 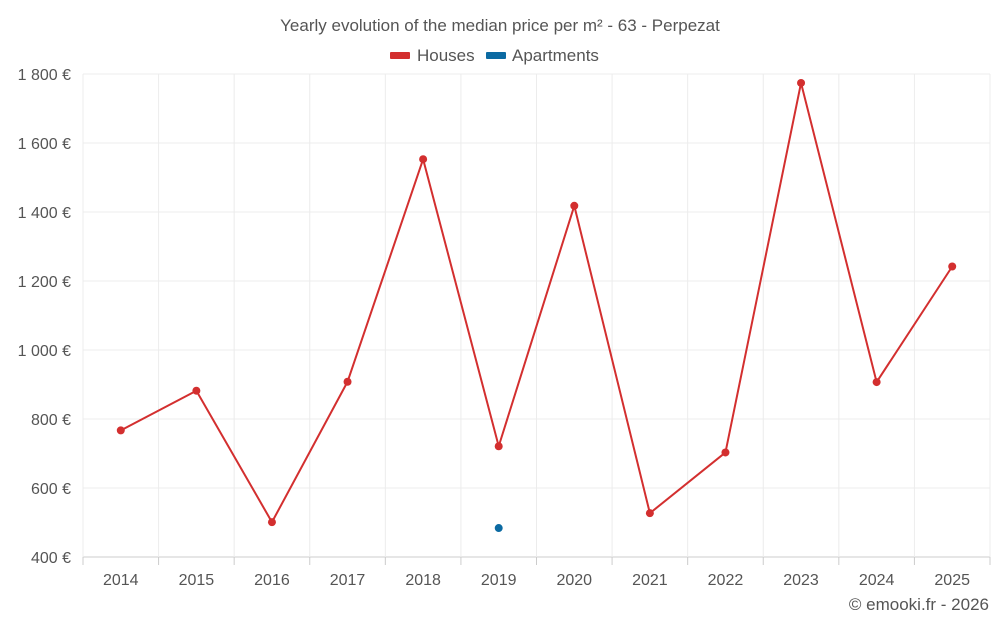 What do you see at coordinates (44, 213) in the screenshot?
I see `y-tick-label: 1 400 €` at bounding box center [44, 213].